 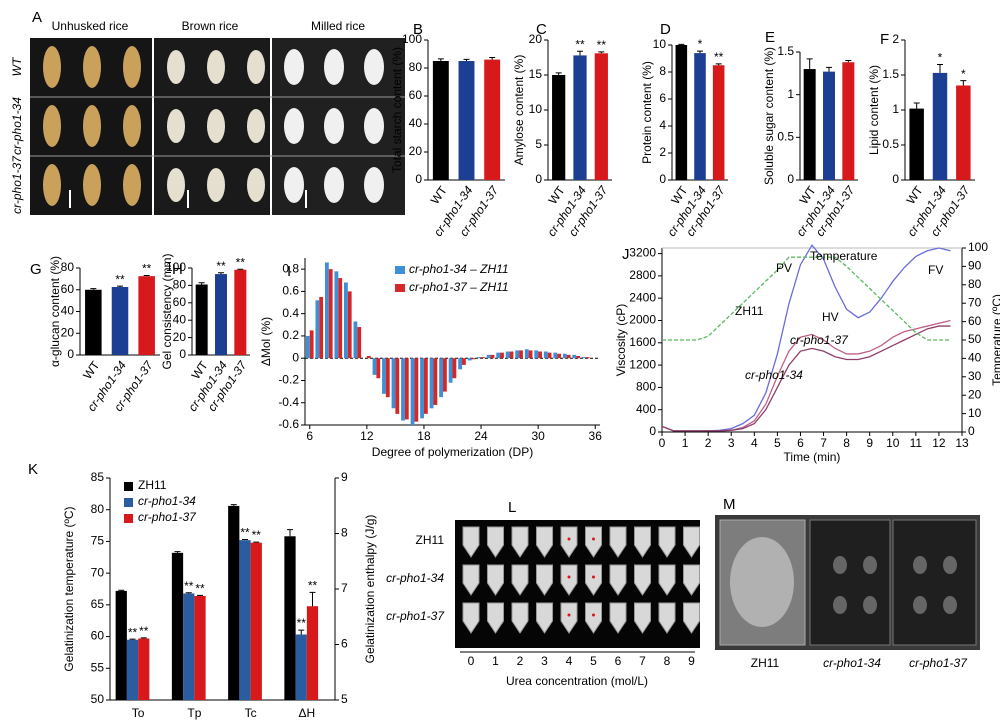 I want to click on y-tick-label: 40, so click(x=68, y=311).